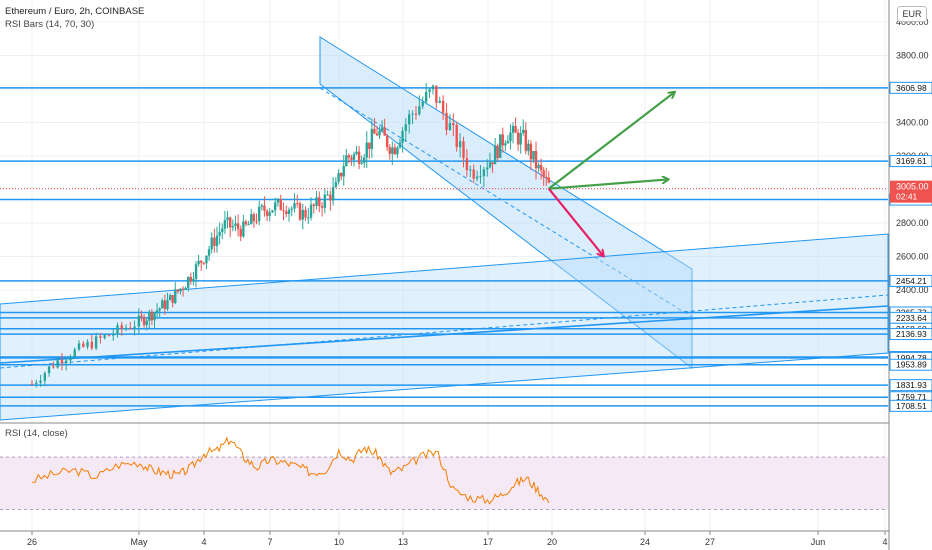 The height and width of the screenshot is (550, 932). Describe the element at coordinates (444, 483) in the screenshot. I see `rsi-band` at that location.